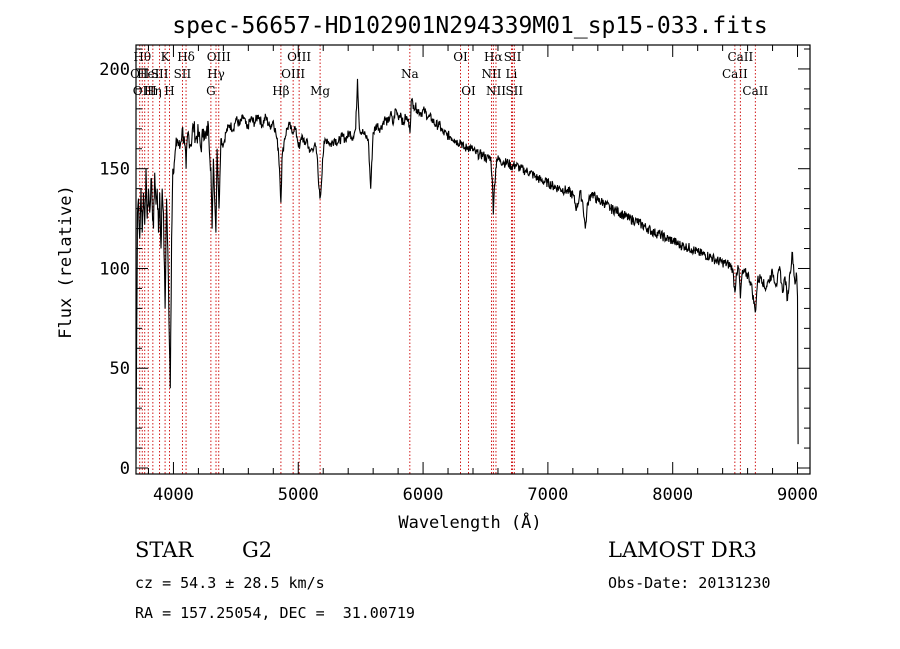 Image resolution: width=900 pixels, height=649 pixels. I want to click on coordinates: RA = 157.25054, DEC = 31.00719, so click(275, 613).